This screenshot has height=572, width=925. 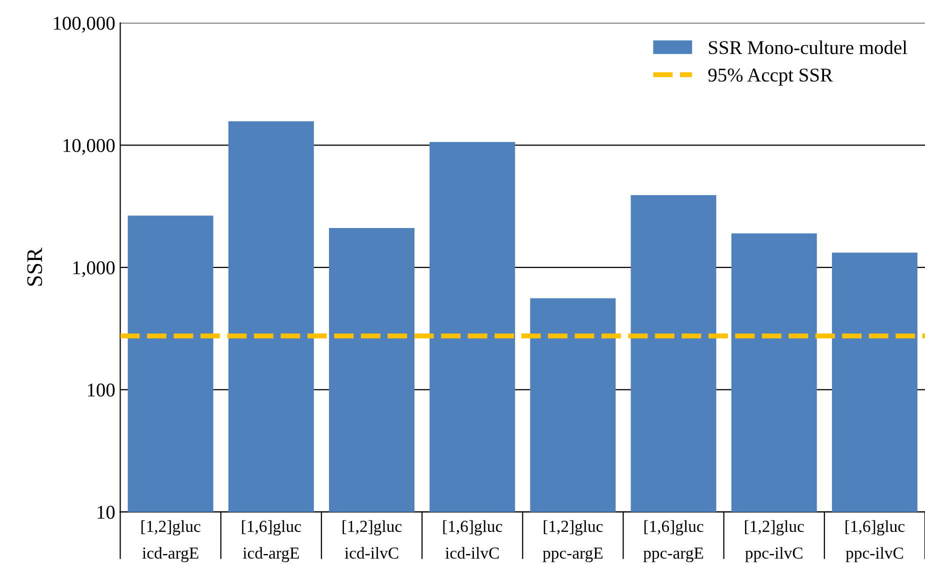 I want to click on x-tick-label: [1,6]gluc icd-argE, so click(x=271, y=541).